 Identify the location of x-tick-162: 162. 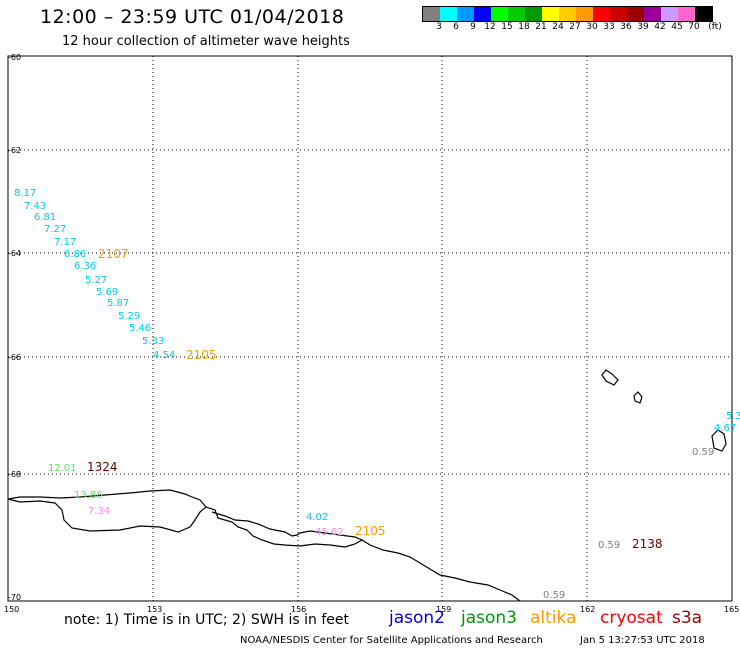
(587, 609).